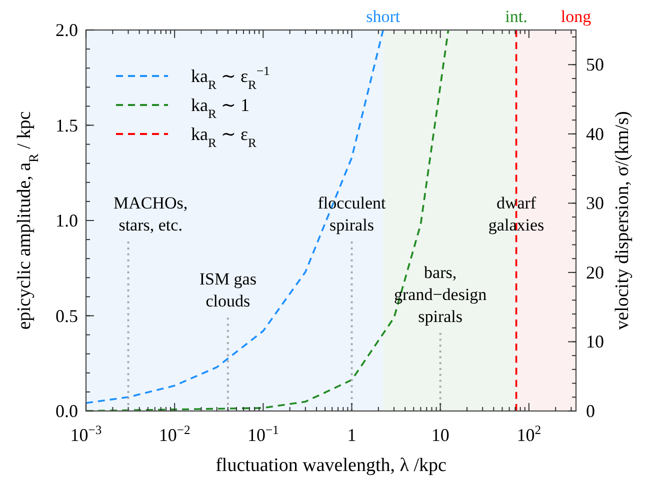 This screenshot has height=483, width=646. What do you see at coordinates (383, 16) in the screenshot?
I see `band-label: short` at bounding box center [383, 16].